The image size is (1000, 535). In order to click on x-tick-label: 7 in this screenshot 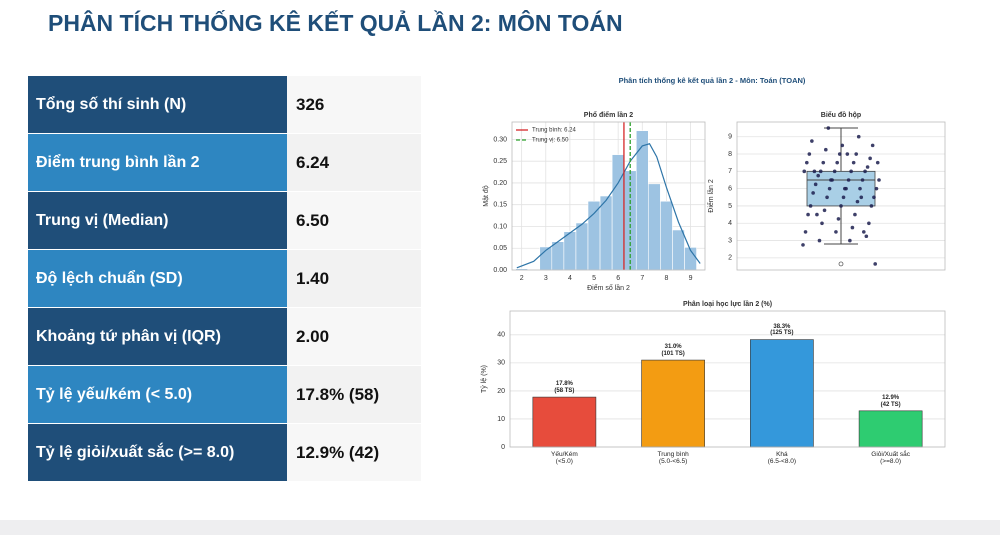, I will do `click(642, 278)`.